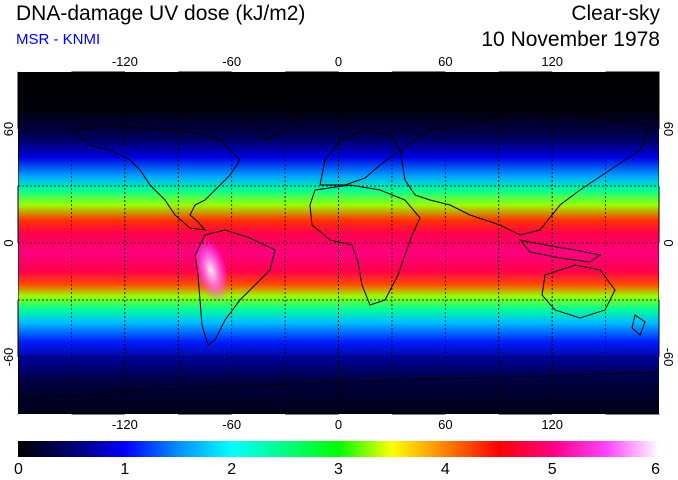 Image resolution: width=678 pixels, height=480 pixels. I want to click on date-label: 10 November 1978, so click(570, 39).